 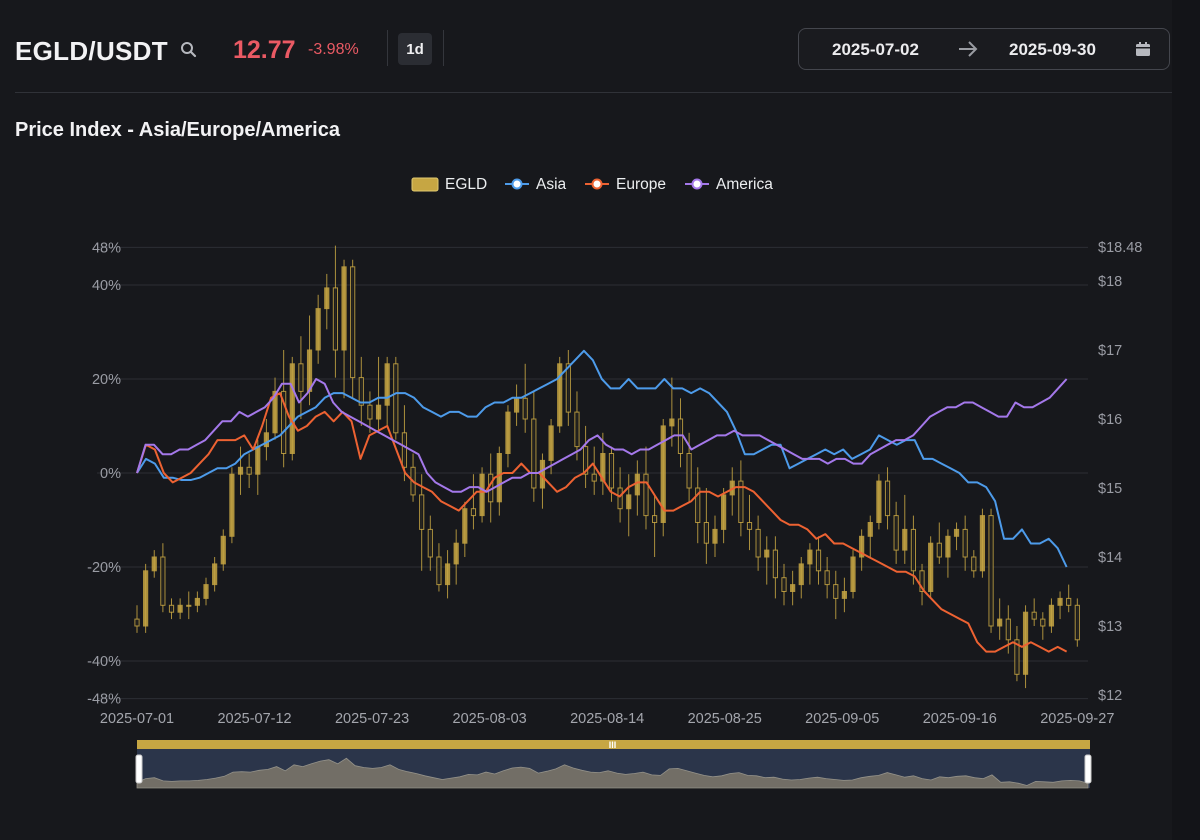 What do you see at coordinates (1143, 49) in the screenshot?
I see `calendar-icon` at bounding box center [1143, 49].